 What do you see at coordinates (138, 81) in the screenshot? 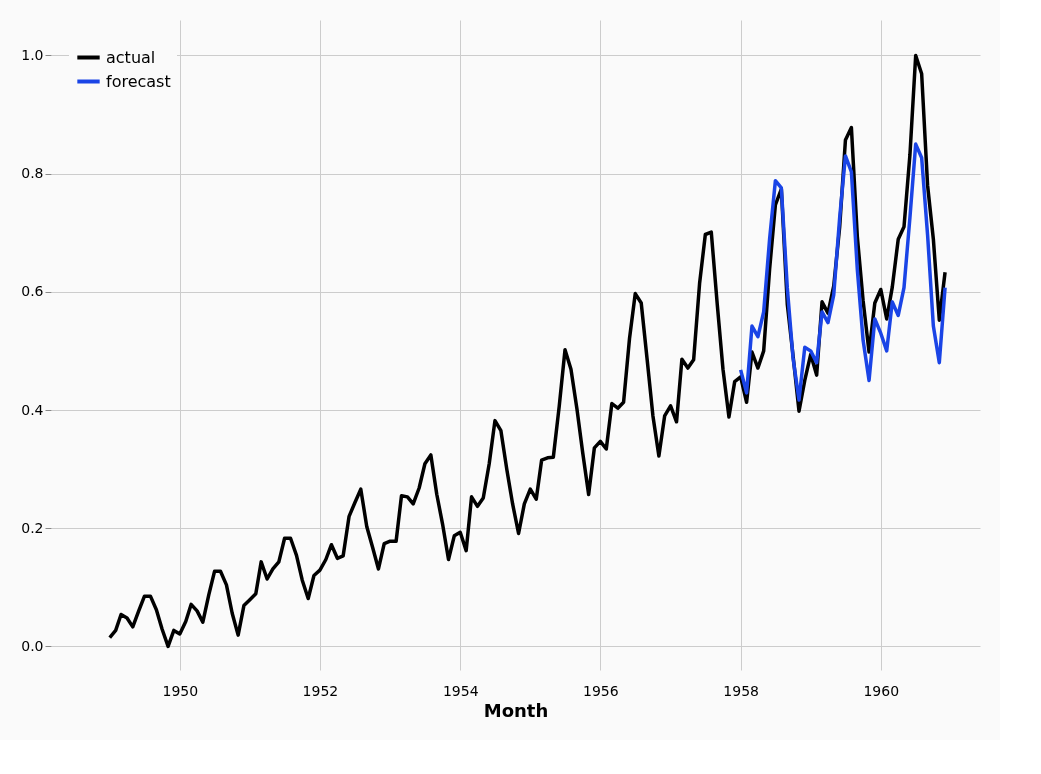
I see `legend-label: forecast` at bounding box center [138, 81].